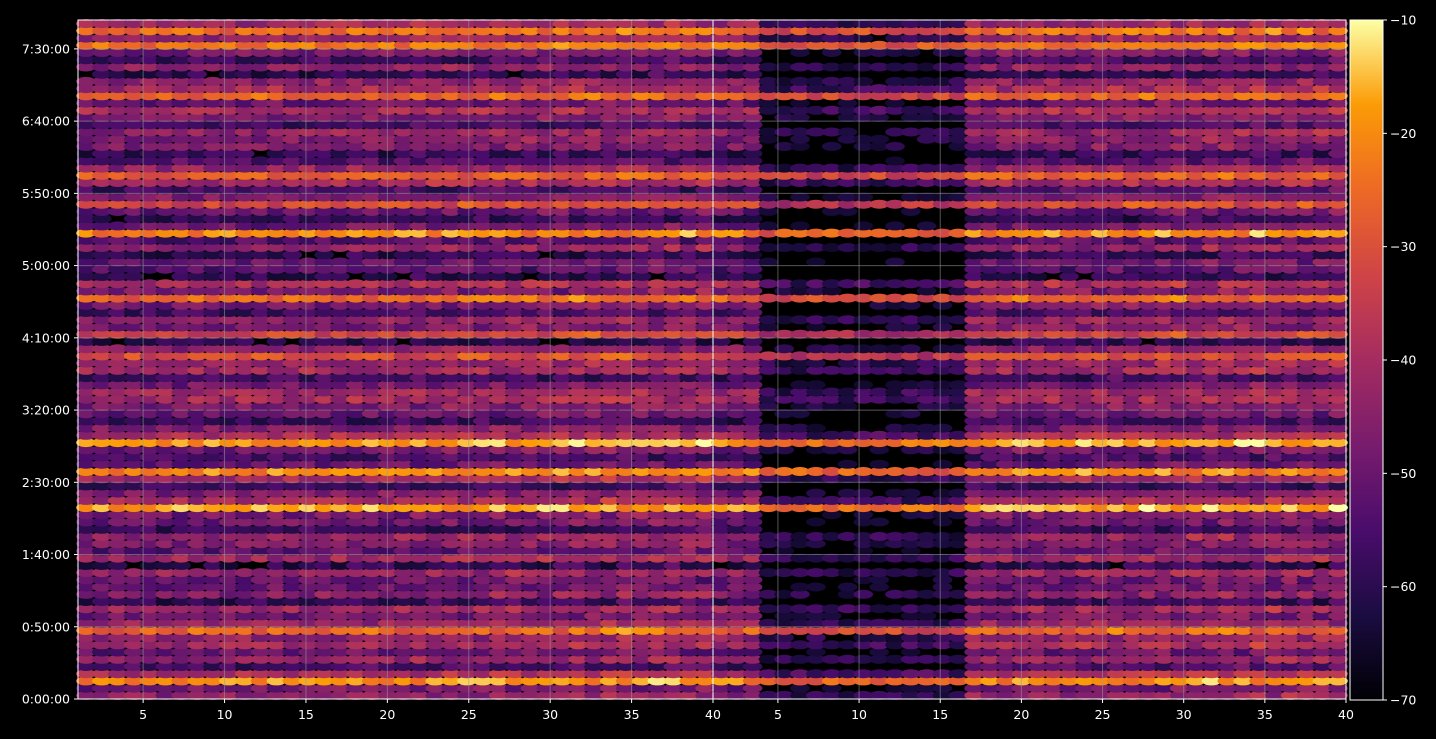 The width and height of the screenshot is (1436, 739). I want to click on right-heatmap-cell, so click(863, 594).